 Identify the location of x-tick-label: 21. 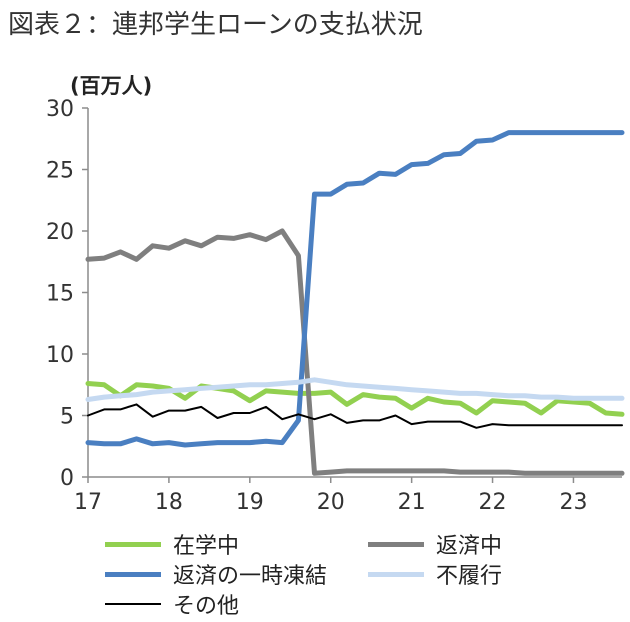
(412, 502).